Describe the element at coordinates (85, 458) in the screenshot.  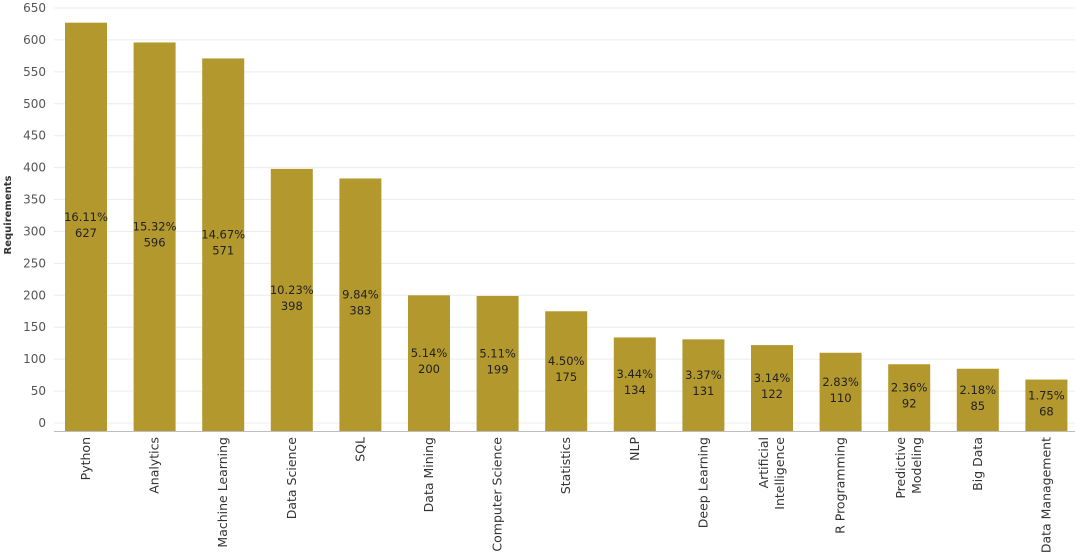
I see `x-category-label: Python` at that location.